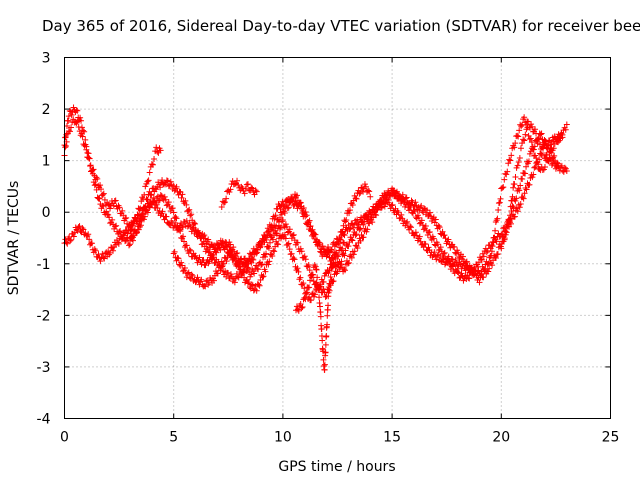  Describe the element at coordinates (283, 438) in the screenshot. I see `x-tick-label: 10` at that location.